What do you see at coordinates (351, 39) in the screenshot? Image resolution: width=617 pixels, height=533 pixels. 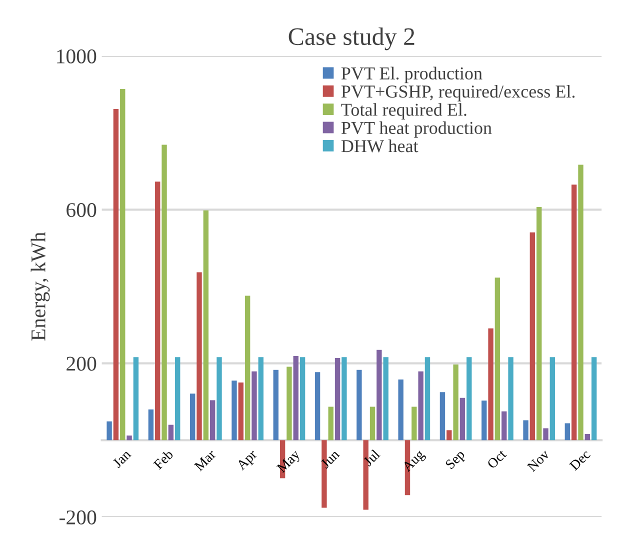 I see `chart-title: Case study 2` at bounding box center [351, 39].